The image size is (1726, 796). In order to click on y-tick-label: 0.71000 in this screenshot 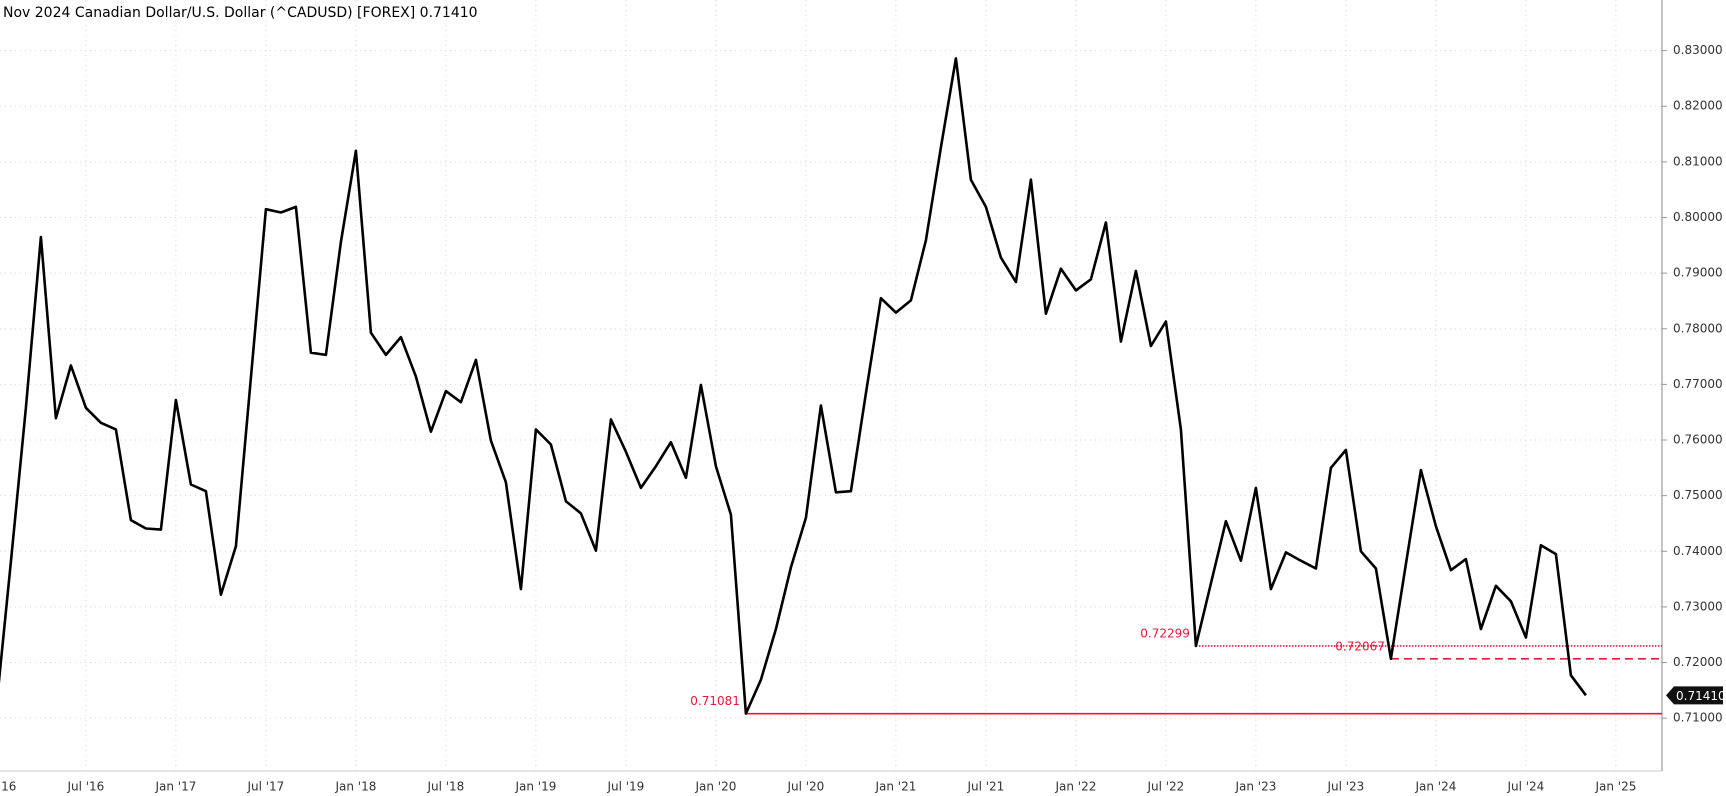, I will do `click(1698, 718)`.